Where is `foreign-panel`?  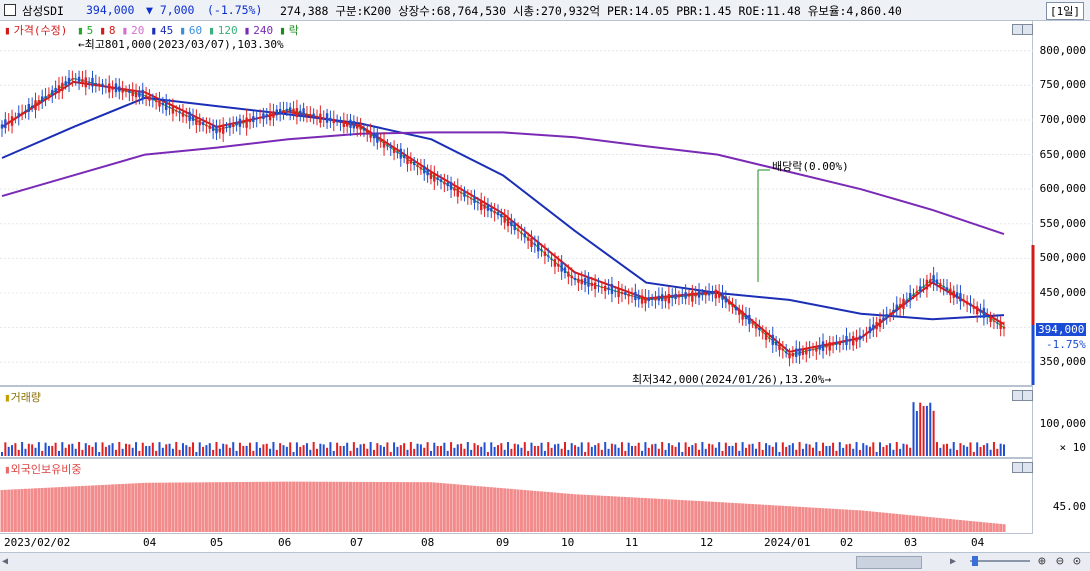
foreign-panel is located at coordinates (516, 496).